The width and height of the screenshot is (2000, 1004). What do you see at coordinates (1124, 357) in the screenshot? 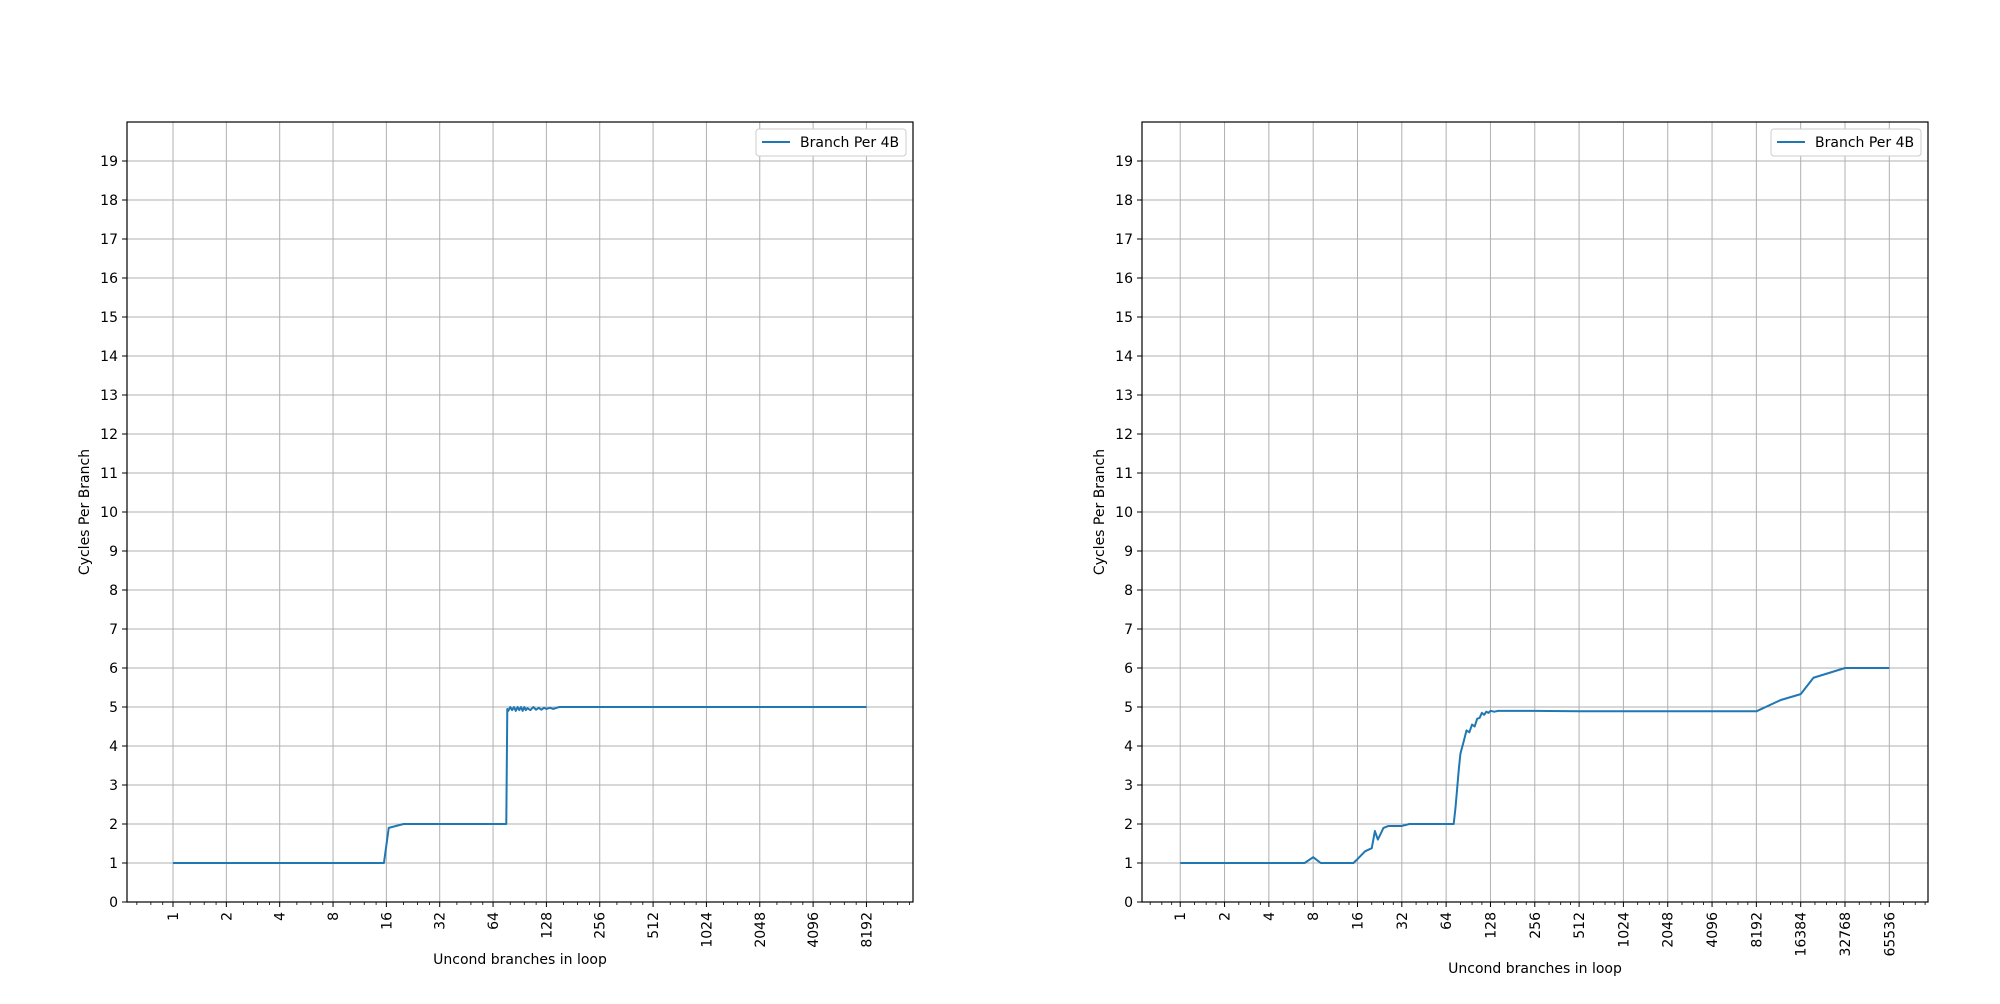
I see `right-chart-y-tick-label: 14` at bounding box center [1124, 357].